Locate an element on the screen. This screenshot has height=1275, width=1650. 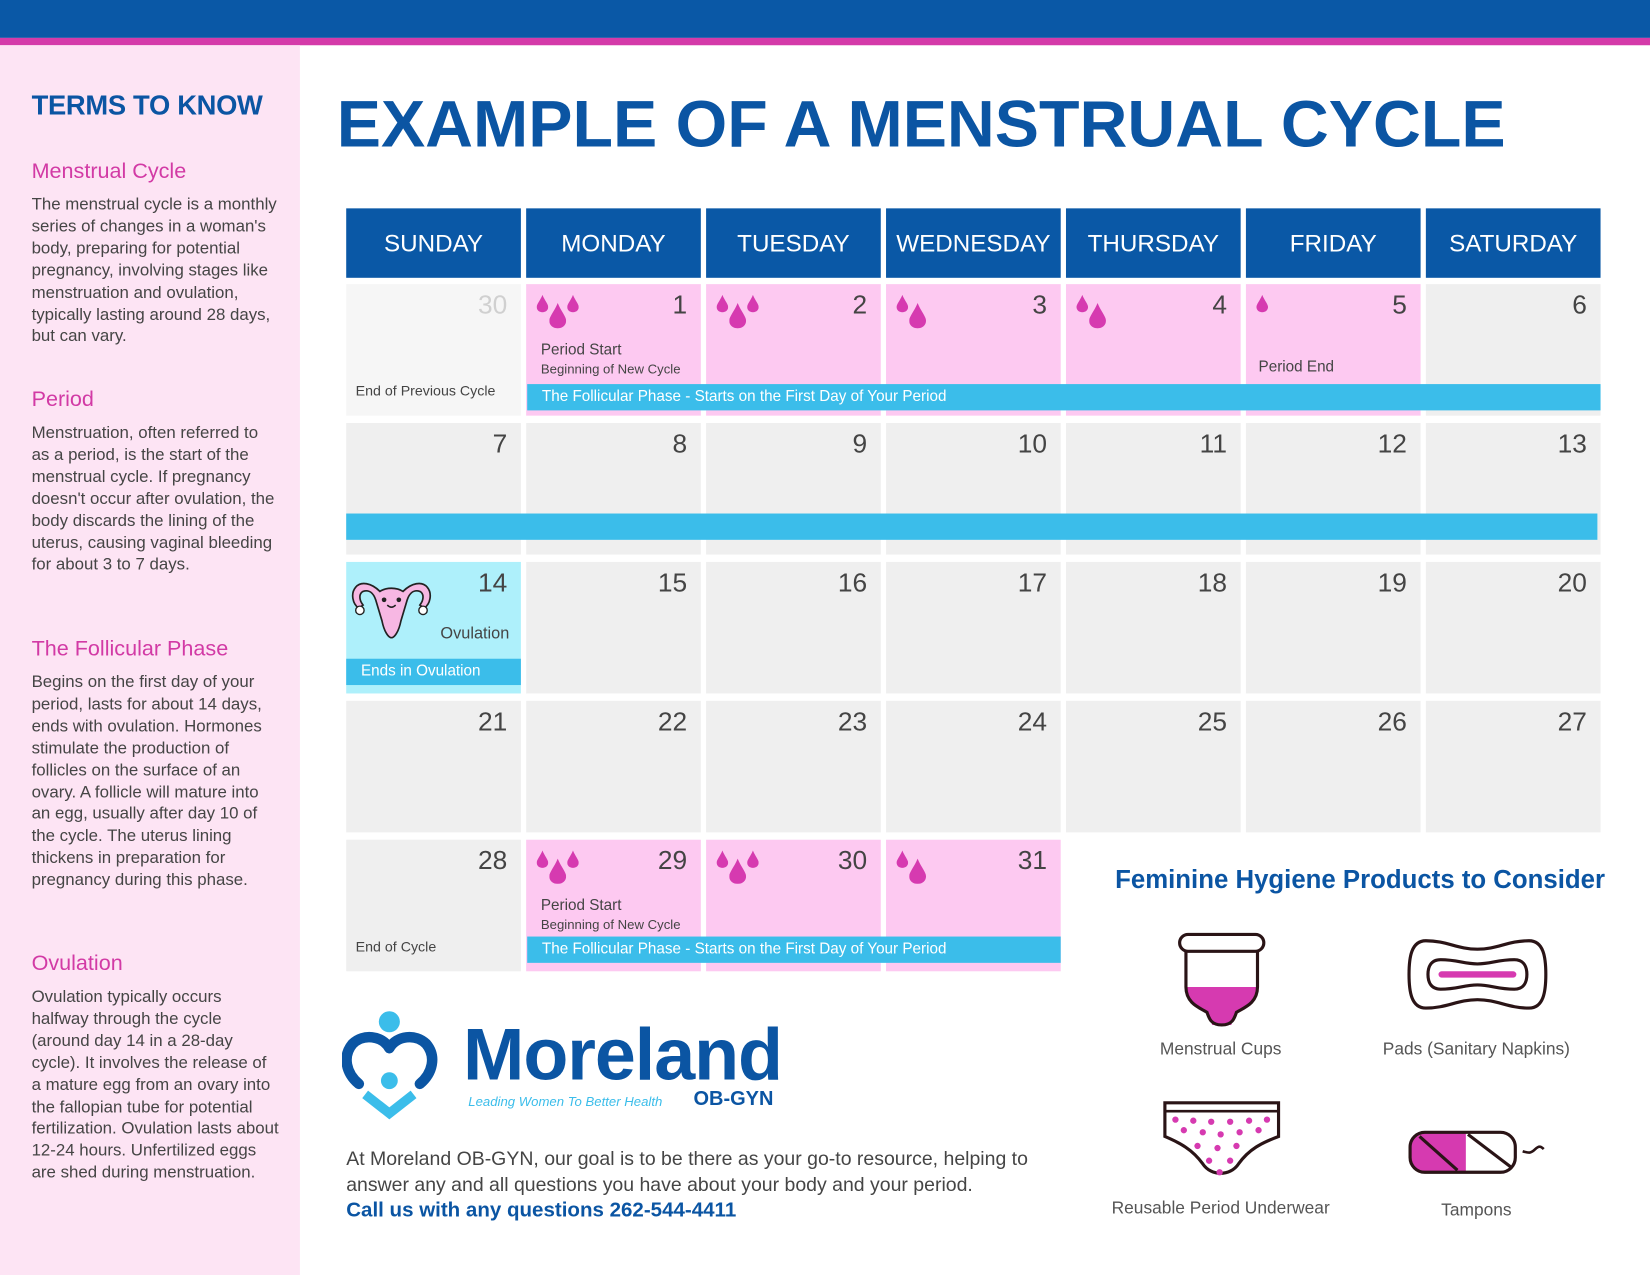
logo-wordmark: Moreland is located at coordinates (623, 1054).